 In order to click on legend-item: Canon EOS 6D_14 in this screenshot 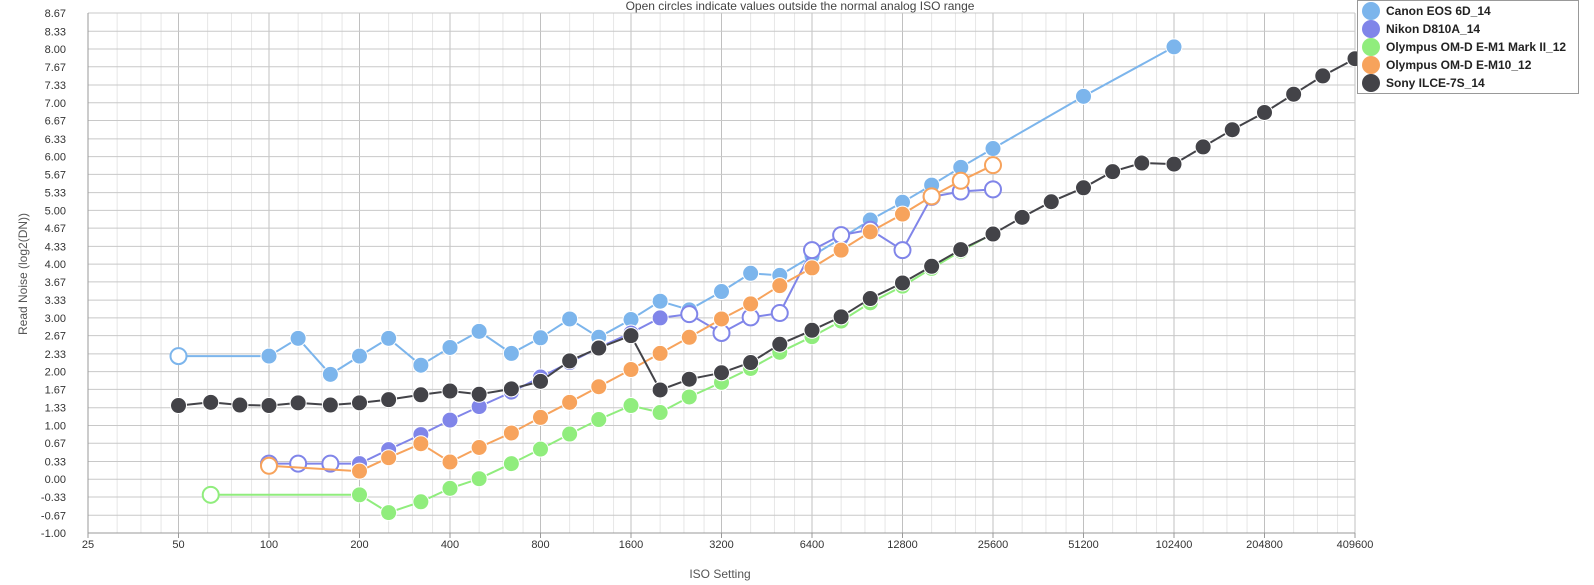, I will do `click(1468, 11)`.